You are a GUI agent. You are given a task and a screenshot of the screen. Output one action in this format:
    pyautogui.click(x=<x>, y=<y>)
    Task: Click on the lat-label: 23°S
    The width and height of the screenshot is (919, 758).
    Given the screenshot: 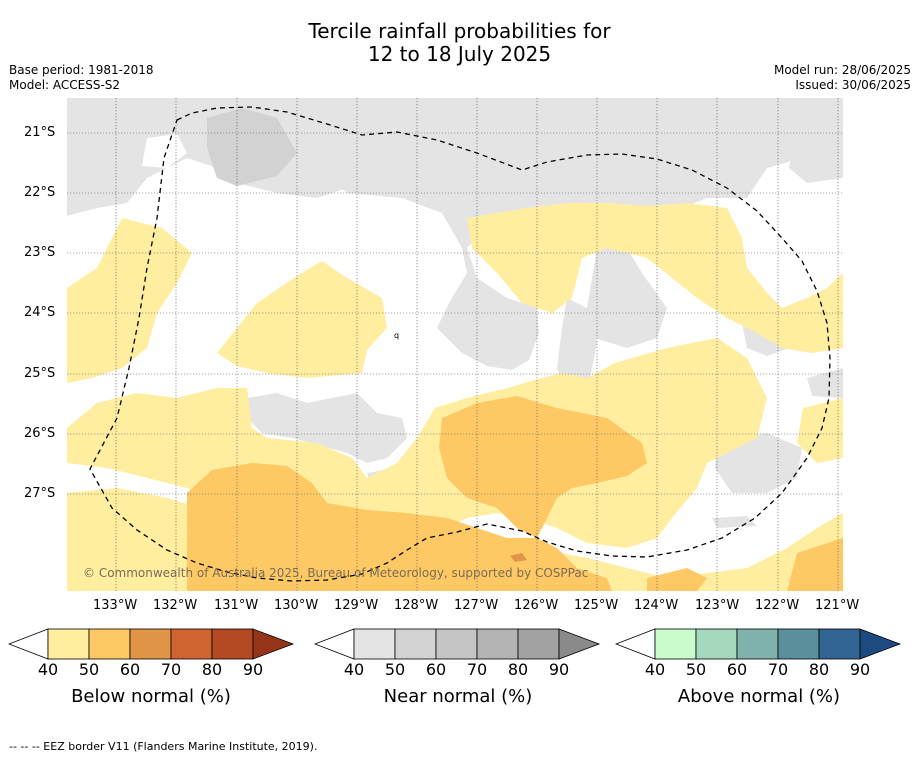 What is the action you would take?
    pyautogui.click(x=40, y=252)
    